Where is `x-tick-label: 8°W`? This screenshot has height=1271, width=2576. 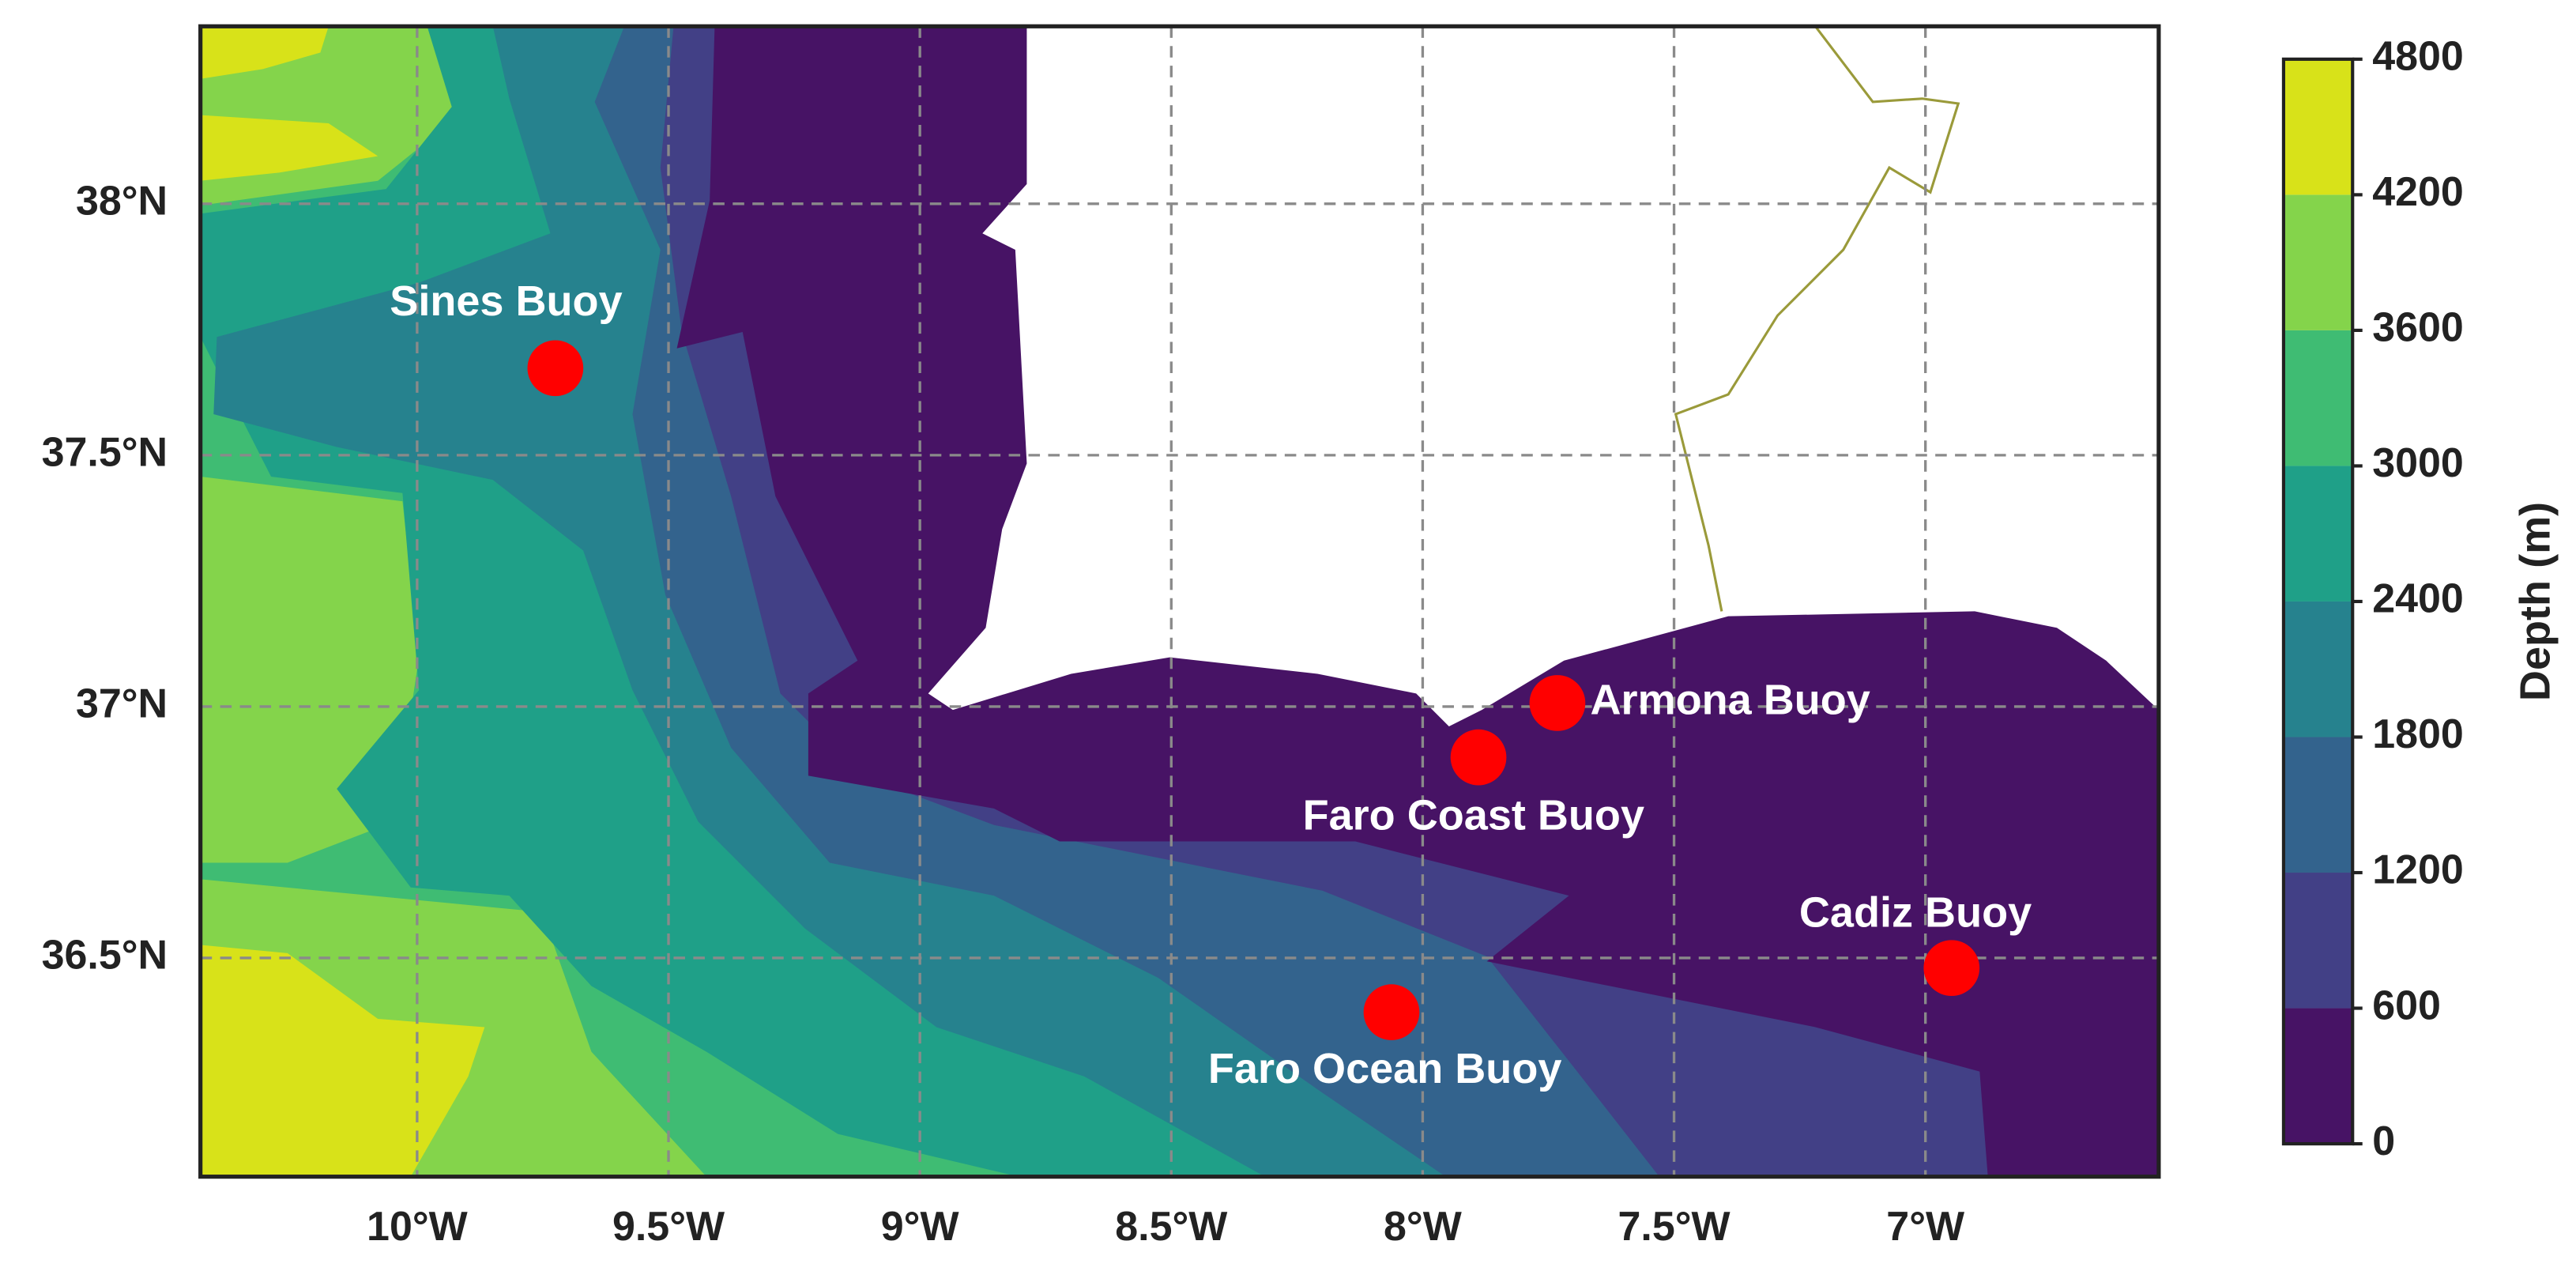 x-tick-label: 8°W is located at coordinates (1423, 1227).